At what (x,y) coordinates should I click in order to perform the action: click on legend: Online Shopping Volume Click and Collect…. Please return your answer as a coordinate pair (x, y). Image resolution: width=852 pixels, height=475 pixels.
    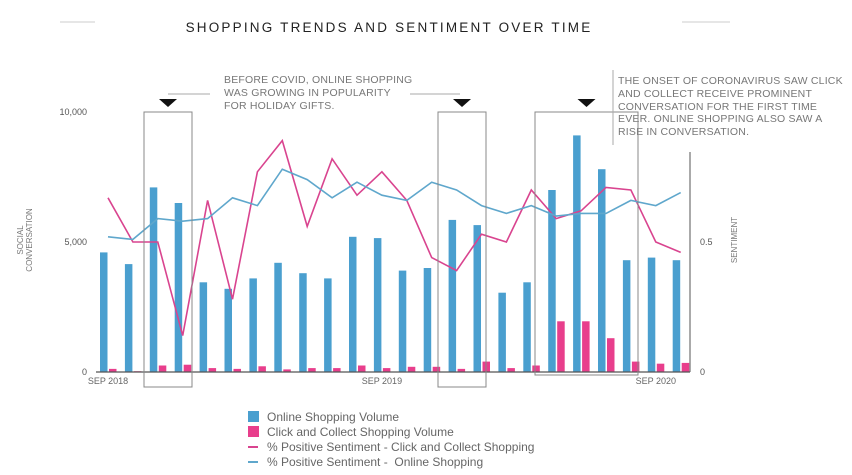
    Looking at the image, I should click on (391, 439).